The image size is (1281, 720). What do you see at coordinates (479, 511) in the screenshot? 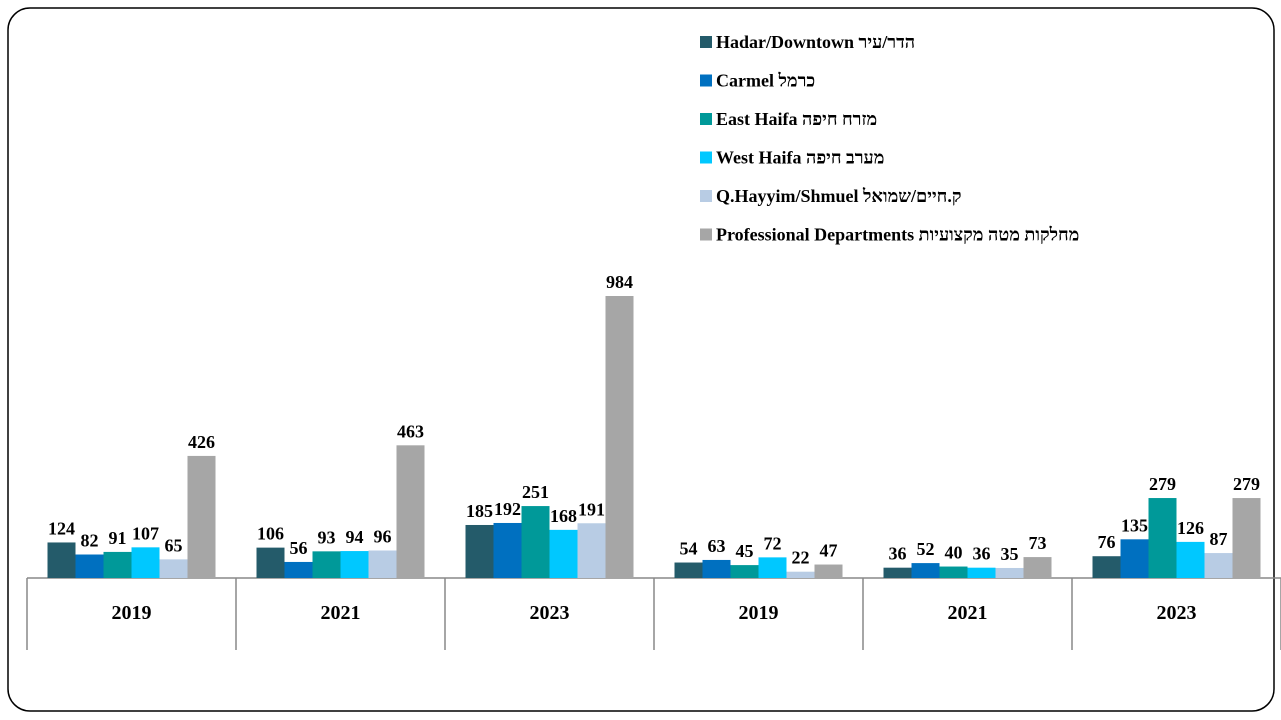
I see `value-label: 185` at bounding box center [479, 511].